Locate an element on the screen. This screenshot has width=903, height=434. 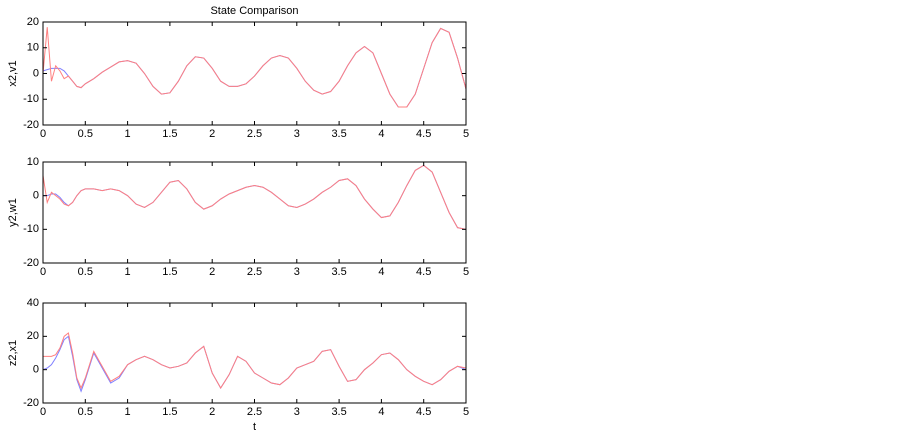
x-axis-label: t is located at coordinates (254, 427).